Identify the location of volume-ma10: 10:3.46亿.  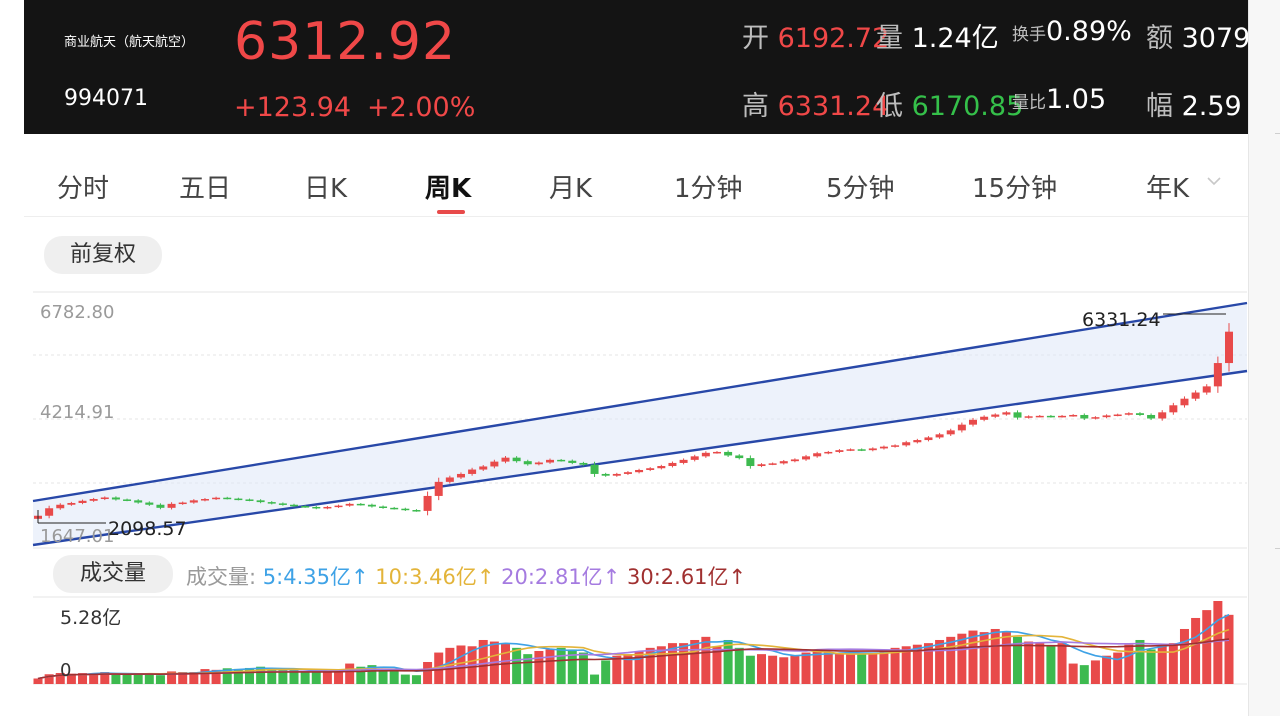
(426, 577).